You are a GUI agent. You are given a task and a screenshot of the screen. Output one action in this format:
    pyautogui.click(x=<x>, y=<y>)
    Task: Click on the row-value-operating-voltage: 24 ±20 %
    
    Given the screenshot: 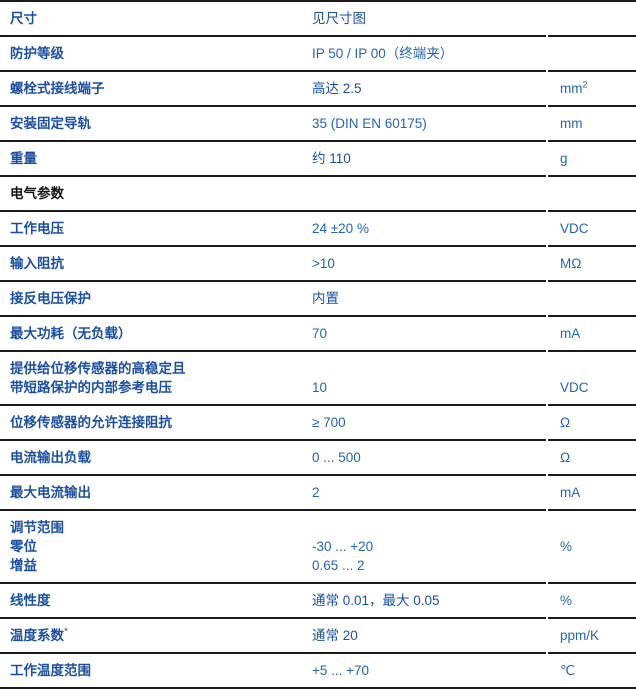 What is the action you would take?
    pyautogui.click(x=340, y=228)
    